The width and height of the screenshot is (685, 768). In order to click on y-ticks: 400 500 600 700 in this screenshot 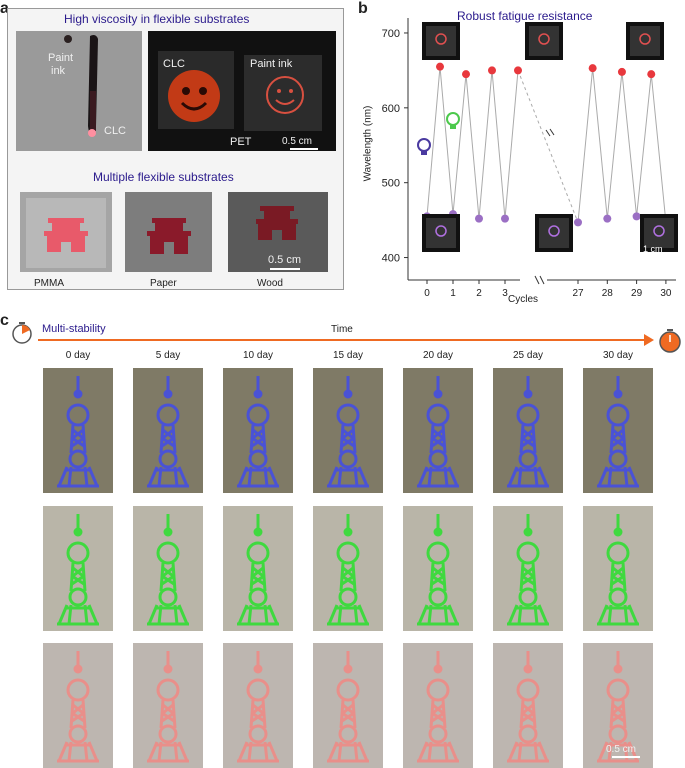, I will do `click(395, 146)`.